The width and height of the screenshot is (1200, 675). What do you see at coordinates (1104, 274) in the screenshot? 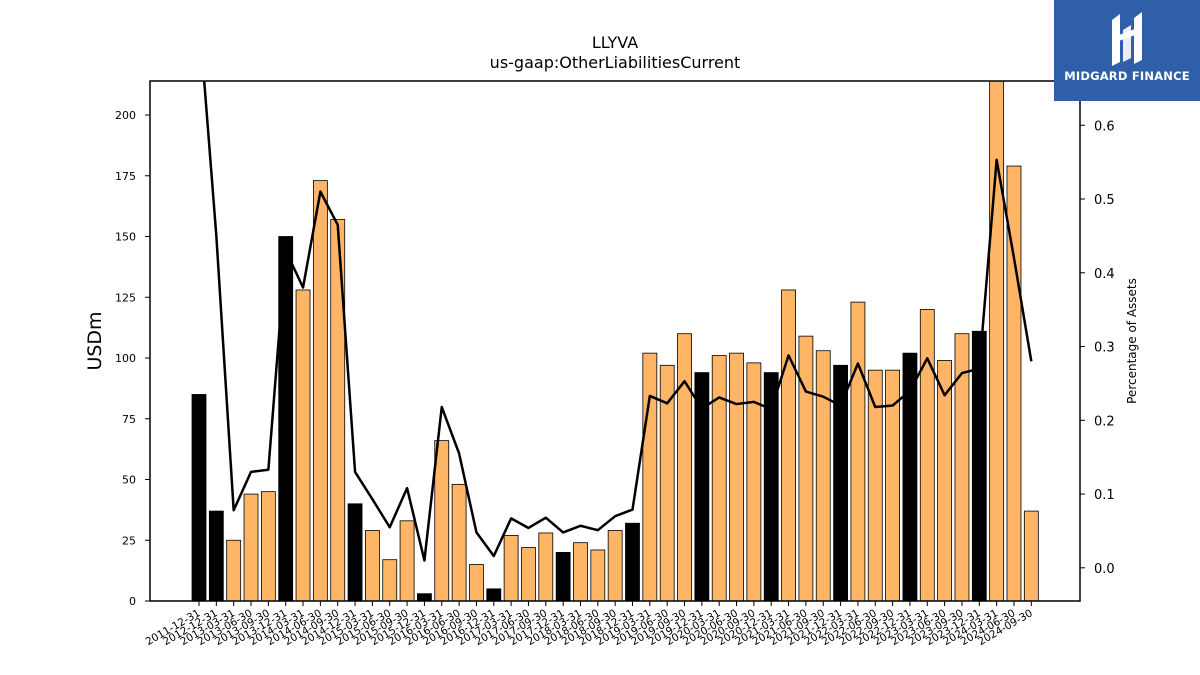
I see `y2-tick-label: 0.4` at bounding box center [1104, 274].